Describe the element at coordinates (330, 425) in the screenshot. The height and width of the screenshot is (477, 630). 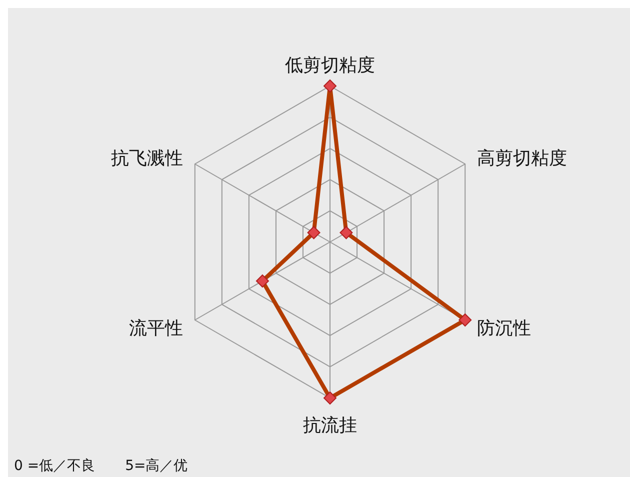
I see `spoke-label: 抗流挂` at that location.